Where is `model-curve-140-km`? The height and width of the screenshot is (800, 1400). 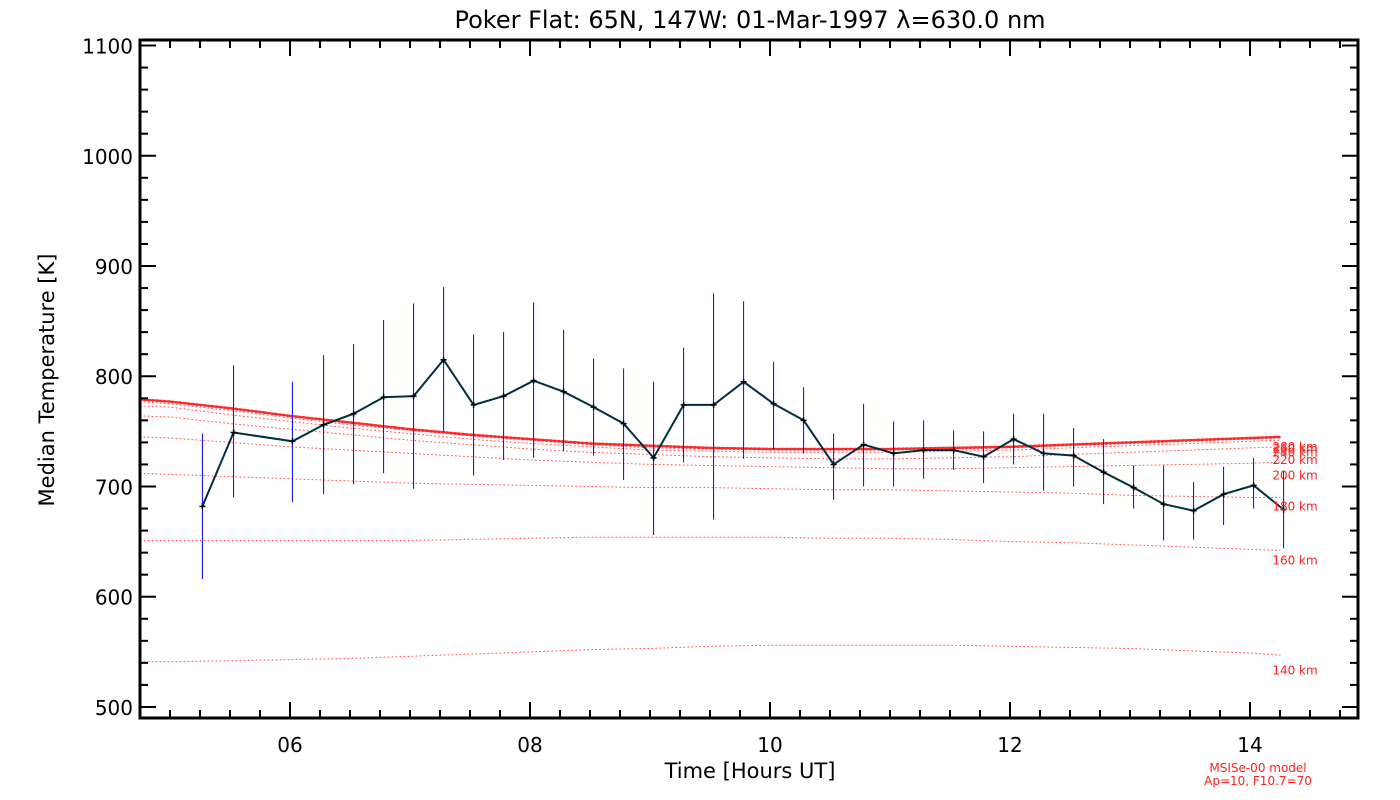 model-curve-140-km is located at coordinates (710, 653).